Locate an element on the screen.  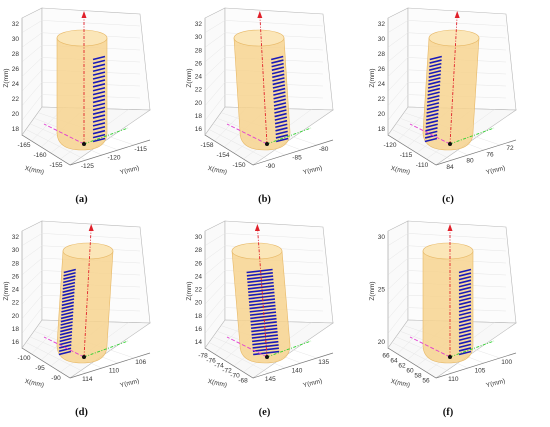
z-axis-arrowhead is located at coordinates (84, 14).